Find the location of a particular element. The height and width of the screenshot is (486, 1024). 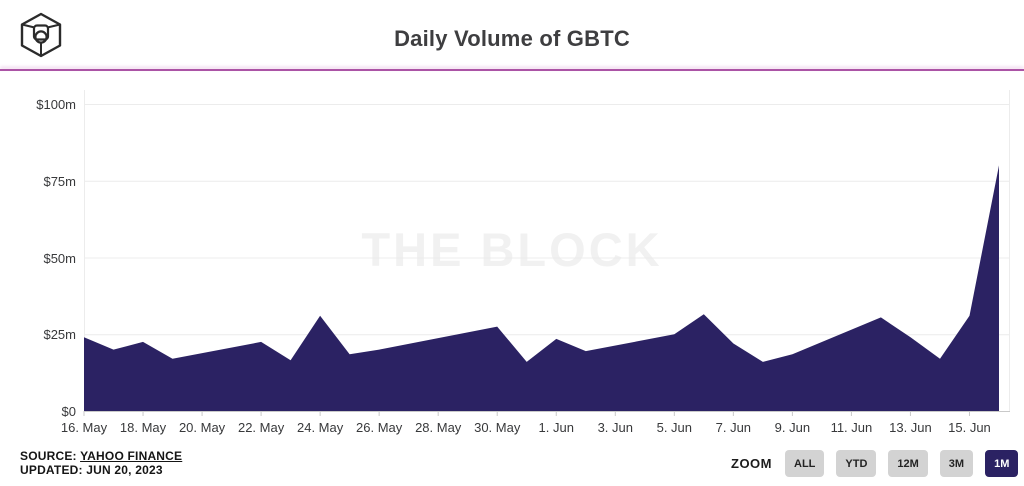

x-axis-tick-label: 9. Jun is located at coordinates (792, 427).